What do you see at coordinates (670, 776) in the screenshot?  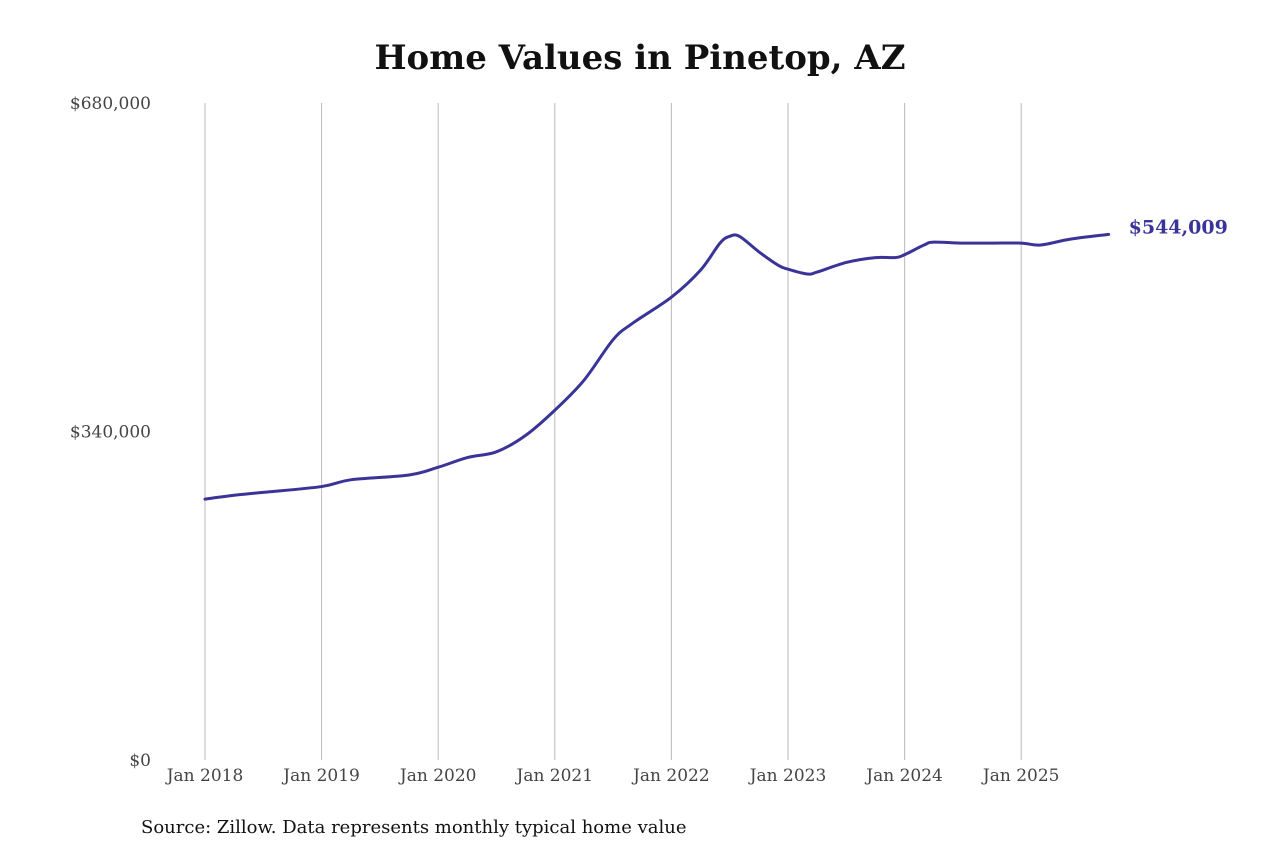 I see `x-tick-label: Jan 2022` at bounding box center [670, 776].